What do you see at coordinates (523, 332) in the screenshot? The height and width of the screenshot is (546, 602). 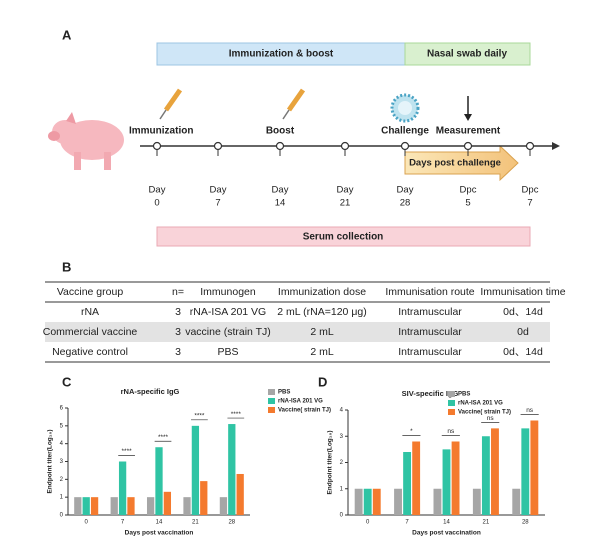 I see `table-cell: 0d` at bounding box center [523, 332].